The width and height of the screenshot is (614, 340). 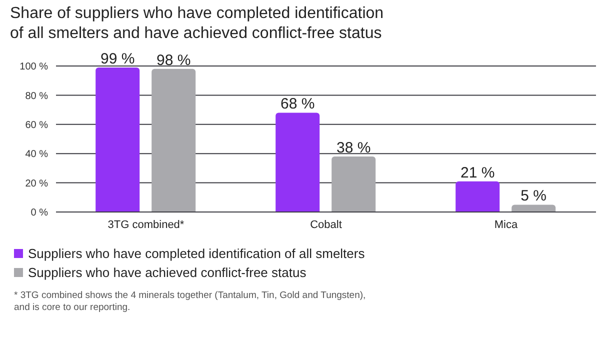 I want to click on y-tick-label: 40 %, so click(x=36, y=154).